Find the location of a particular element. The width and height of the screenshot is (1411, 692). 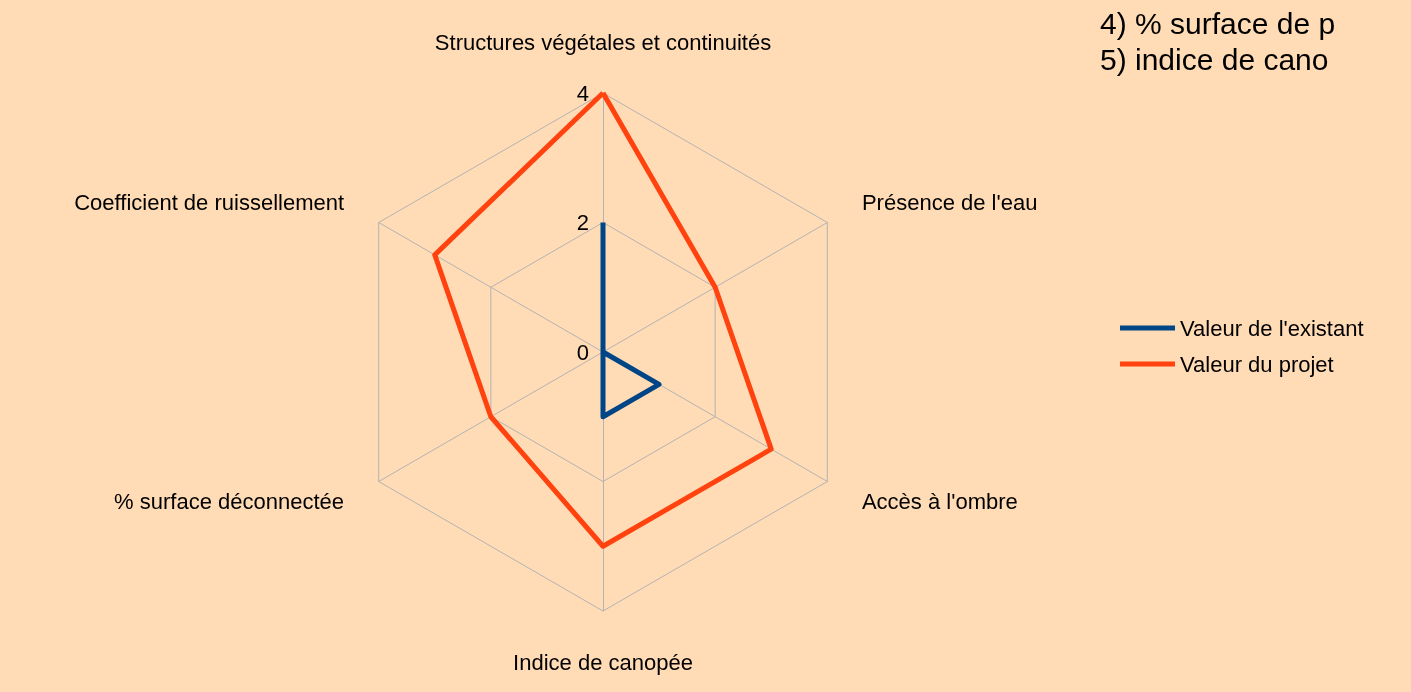

spoke-label: Coefficient de ruissellement is located at coordinates (209, 202).